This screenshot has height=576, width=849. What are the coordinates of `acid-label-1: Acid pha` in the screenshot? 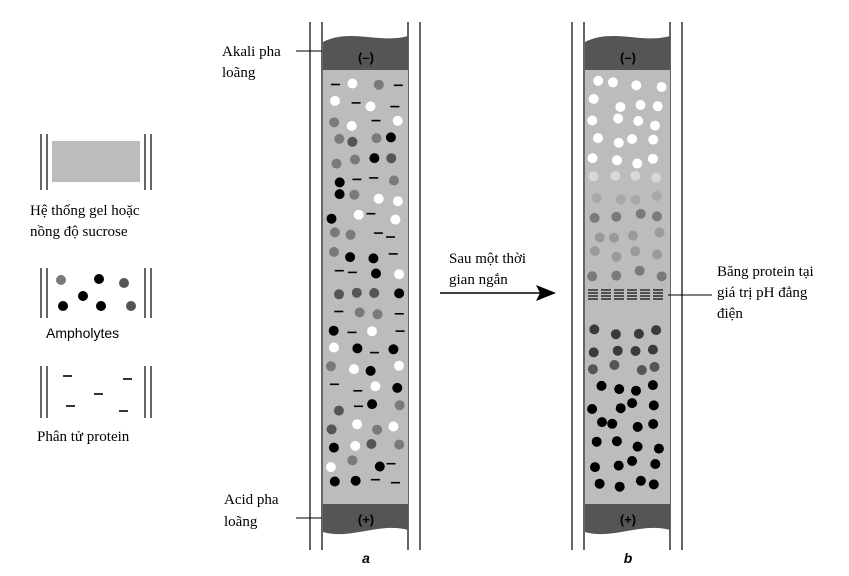 It's located at (251, 500).